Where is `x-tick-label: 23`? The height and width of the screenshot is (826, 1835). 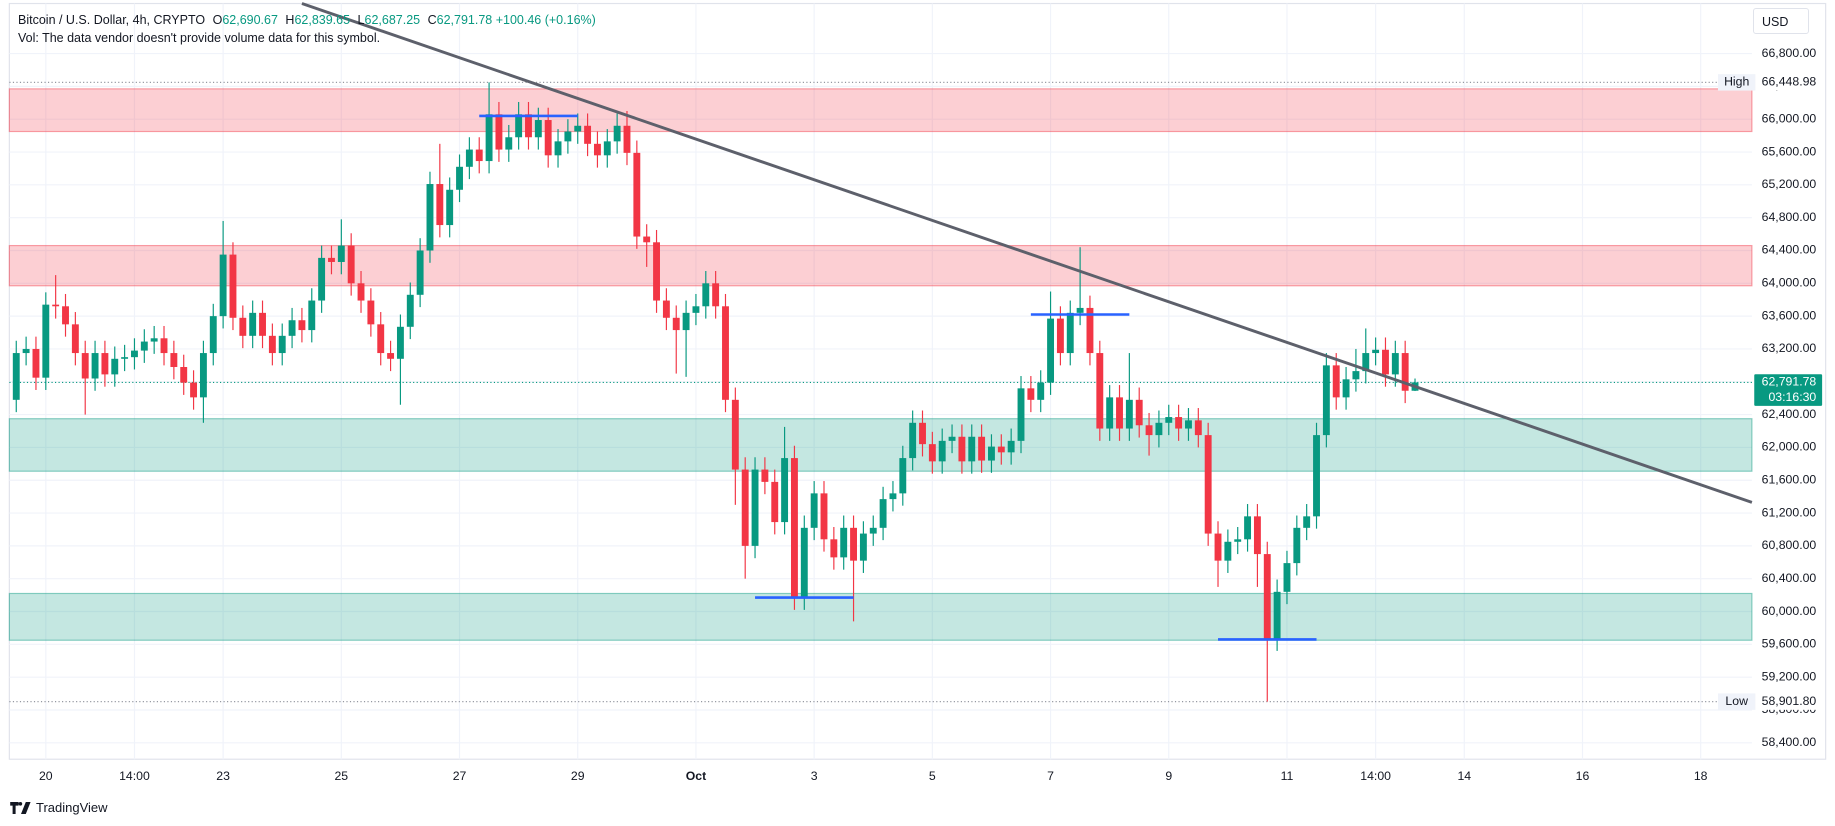
x-tick-label: 23 is located at coordinates (223, 776).